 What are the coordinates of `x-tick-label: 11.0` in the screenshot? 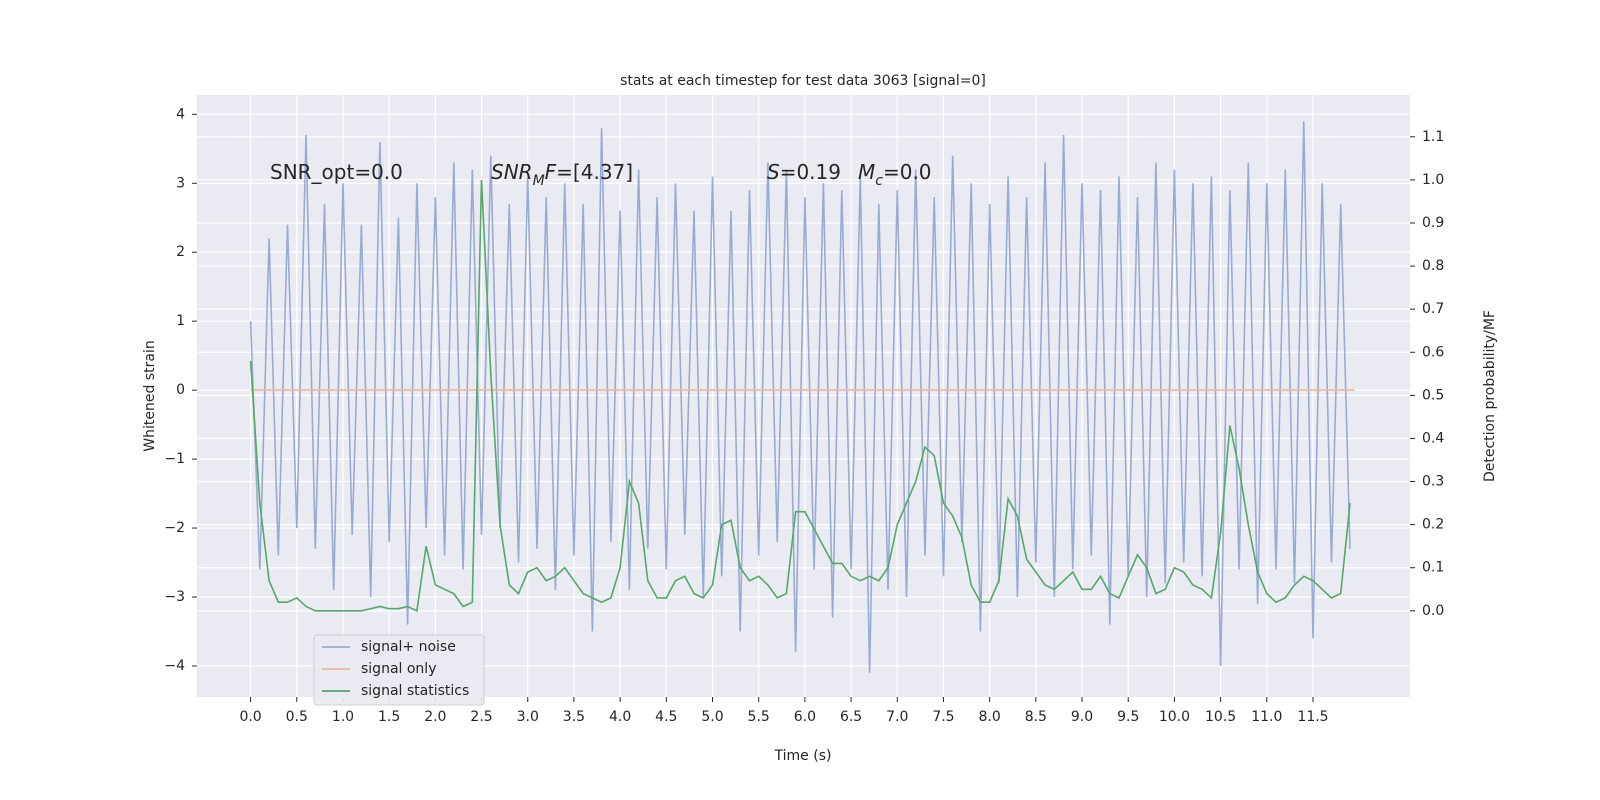 It's located at (1266, 717).